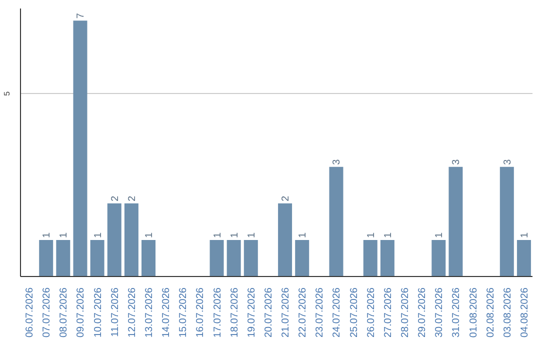 The height and width of the screenshot is (340, 540). Describe the element at coordinates (524, 312) in the screenshot. I see `x-tick-label: 04.08.2026` at that location.